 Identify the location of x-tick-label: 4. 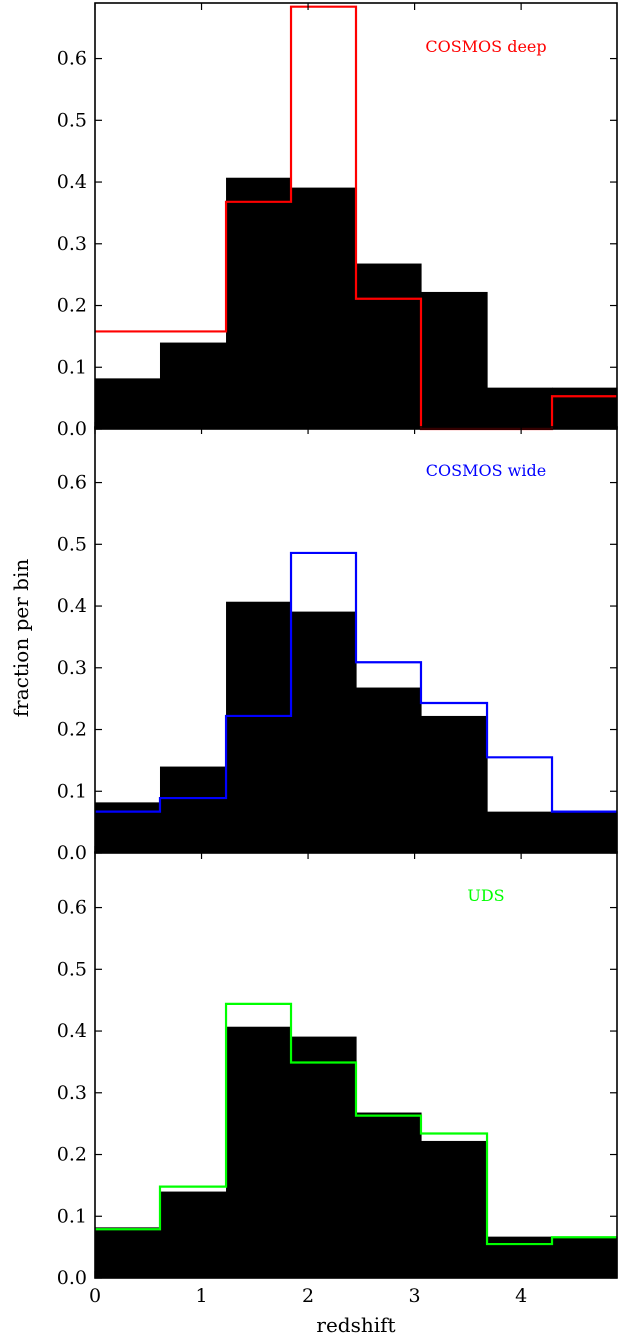
(521, 1296).